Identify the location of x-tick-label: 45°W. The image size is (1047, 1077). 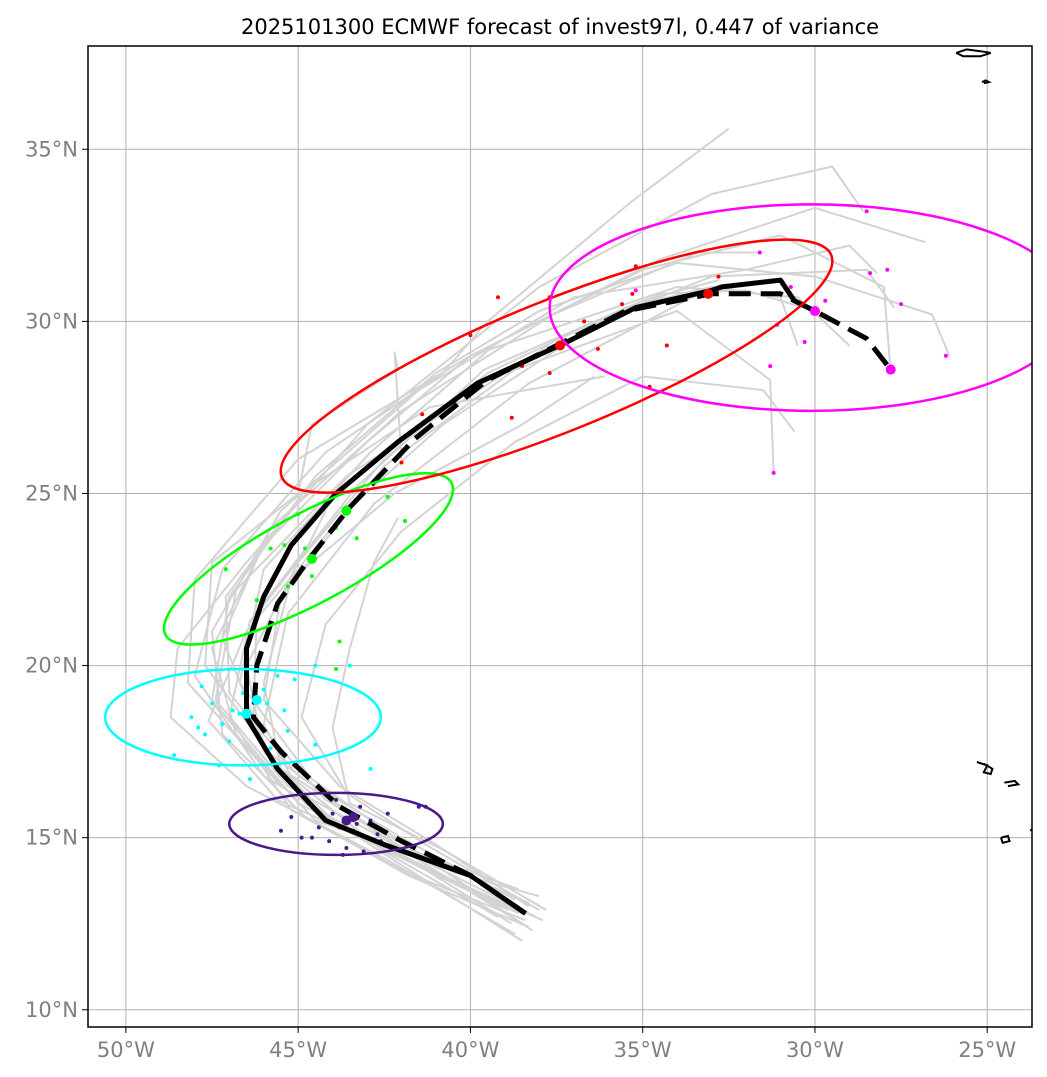
(298, 1050).